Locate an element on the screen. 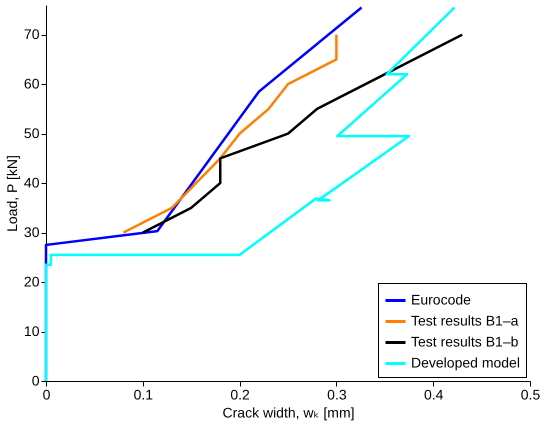 This screenshot has width=560, height=430. x-tick-label: 0 is located at coordinates (46, 394).